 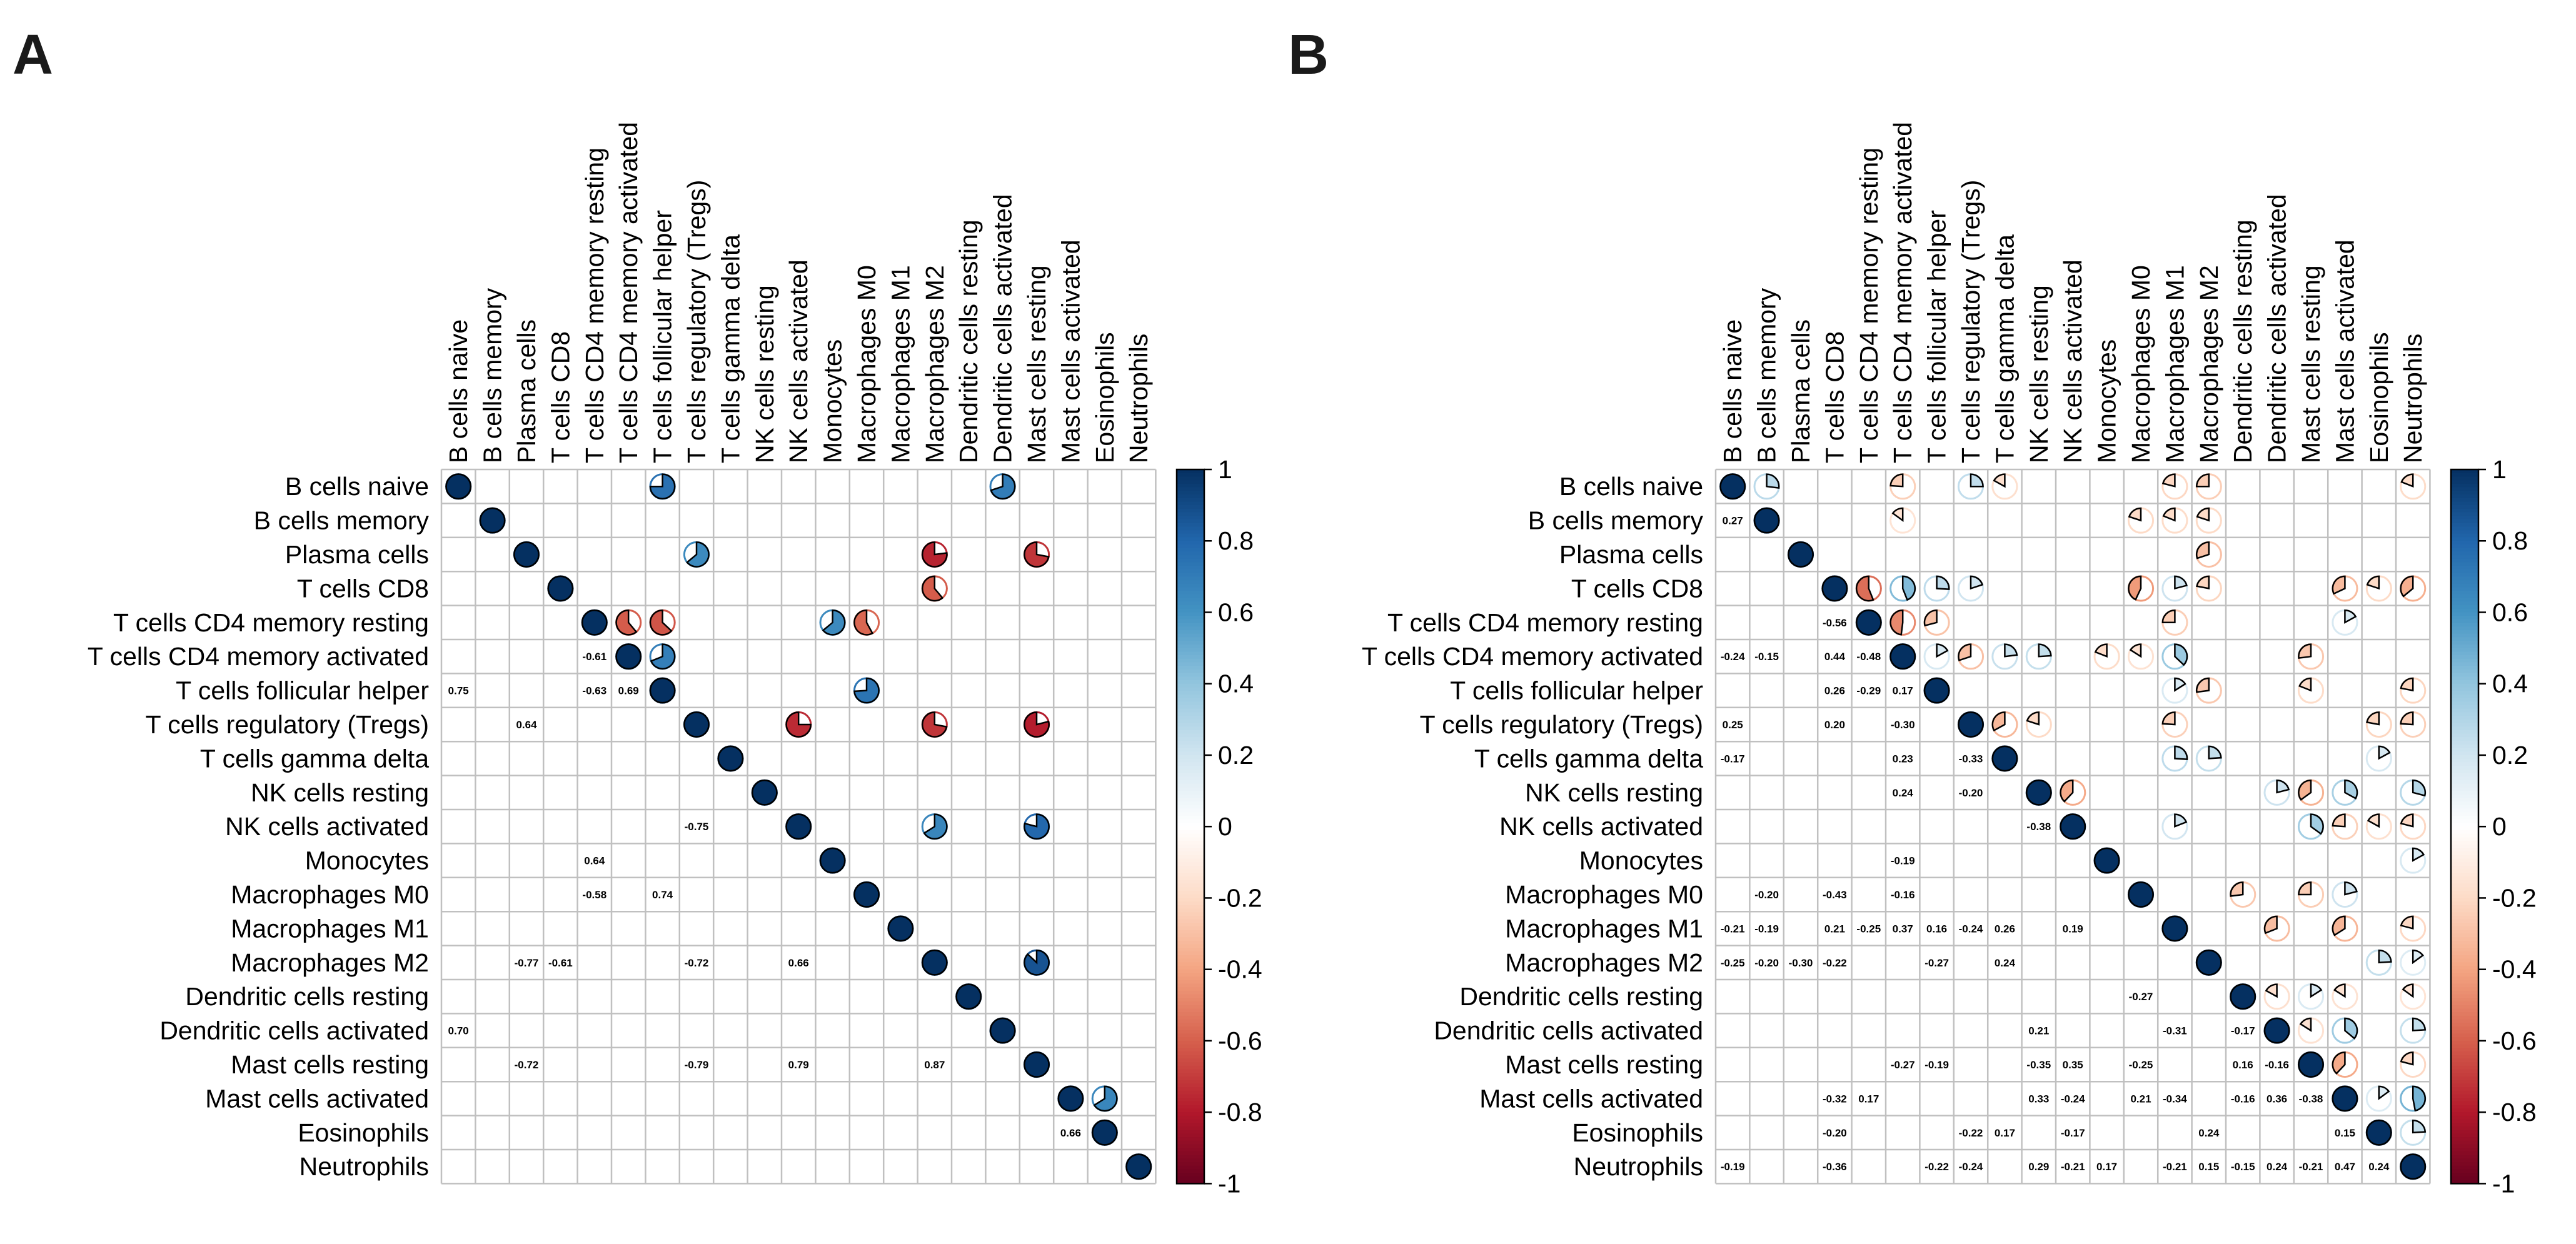 I want to click on panel-b-row-label: T cells CD4 memory resting, so click(x=1545, y=622).